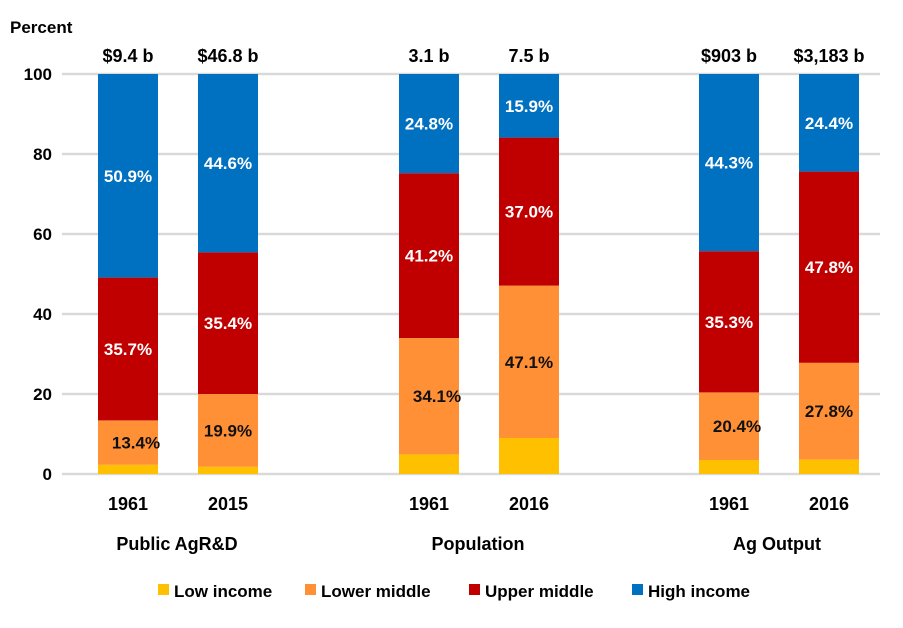 The image size is (903, 628). I want to click on y-tick-label: 60, so click(42, 234).